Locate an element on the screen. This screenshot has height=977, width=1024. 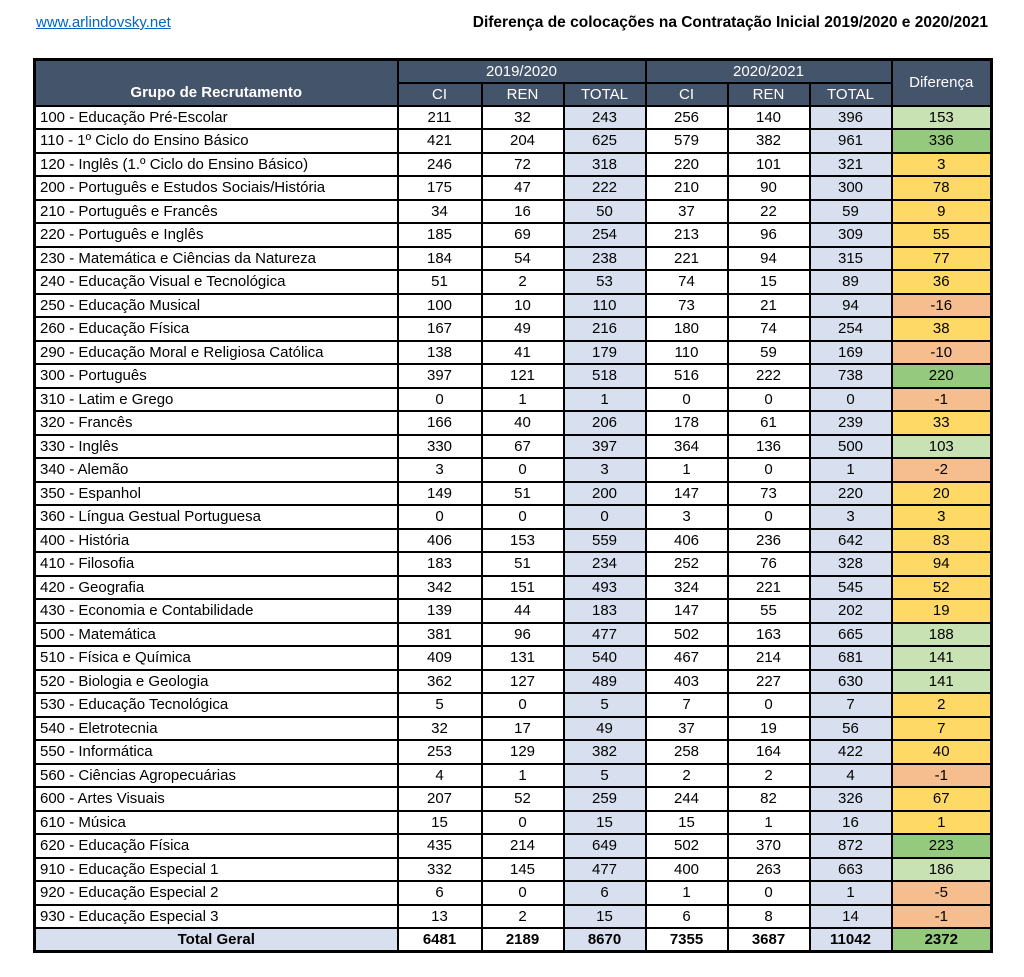
row-label: Total Geral is located at coordinates (216, 939).